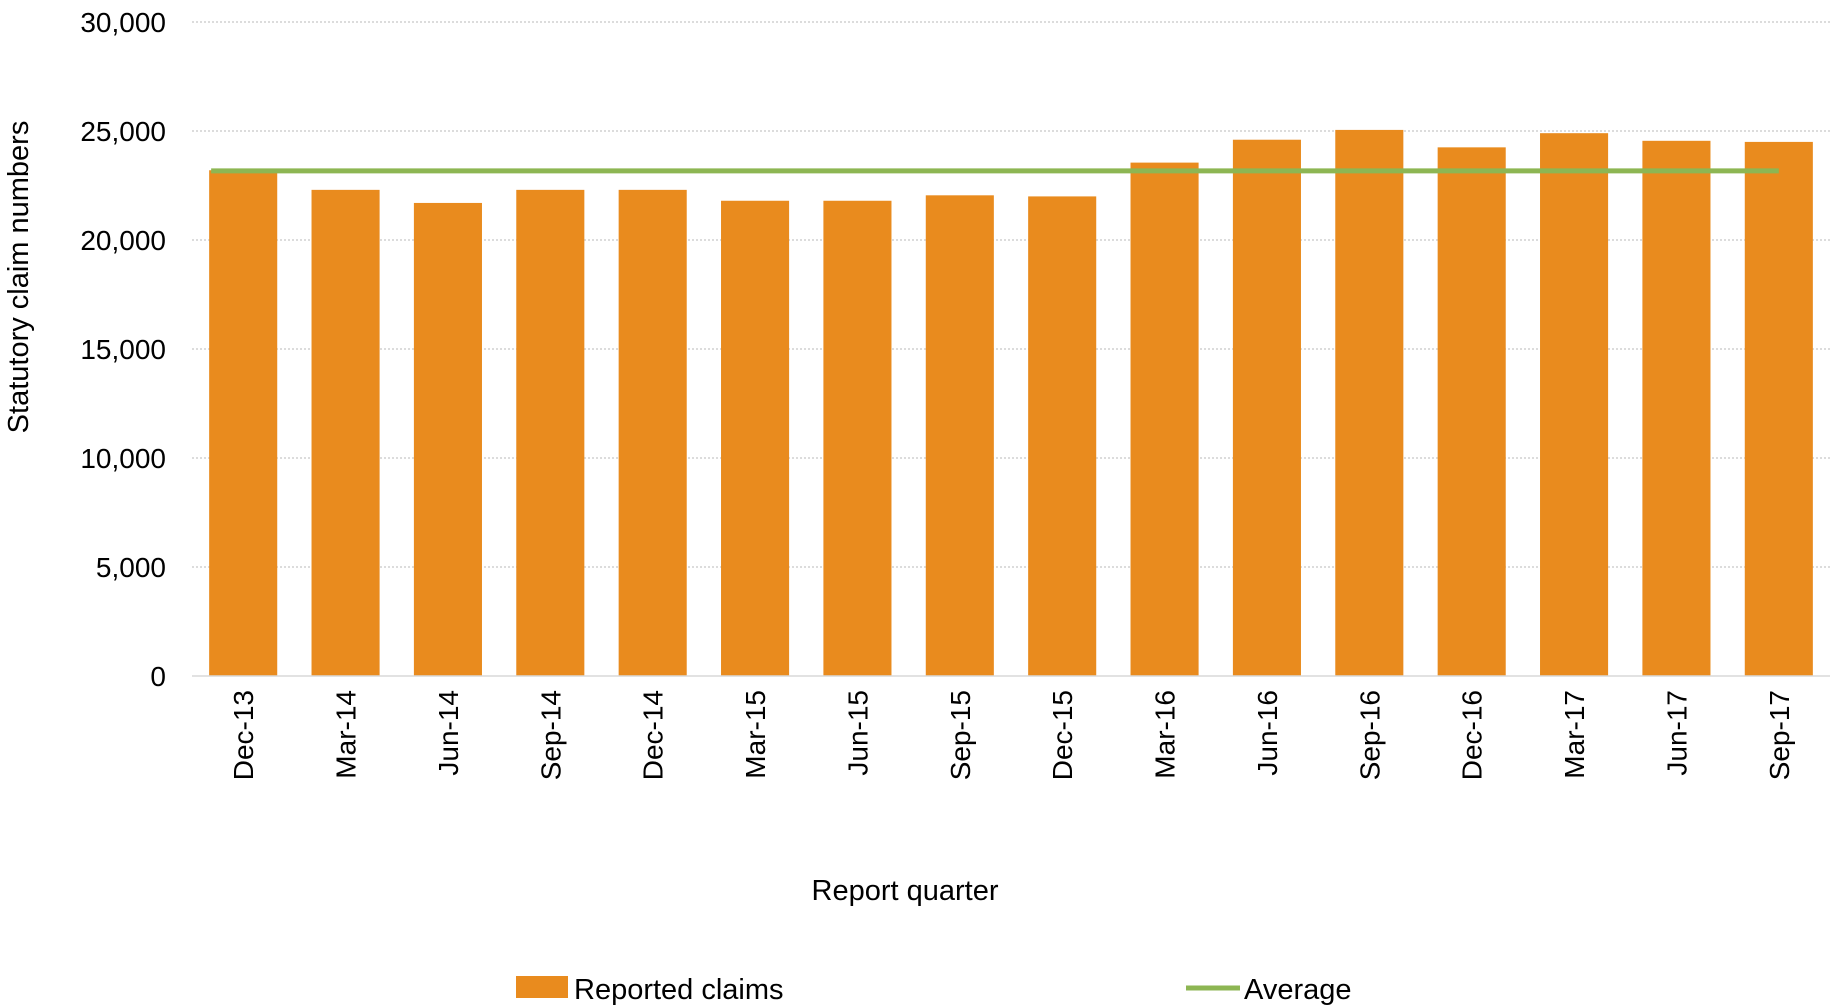  Describe the element at coordinates (123, 240) in the screenshot. I see `y-tick-label: 20,000` at that location.